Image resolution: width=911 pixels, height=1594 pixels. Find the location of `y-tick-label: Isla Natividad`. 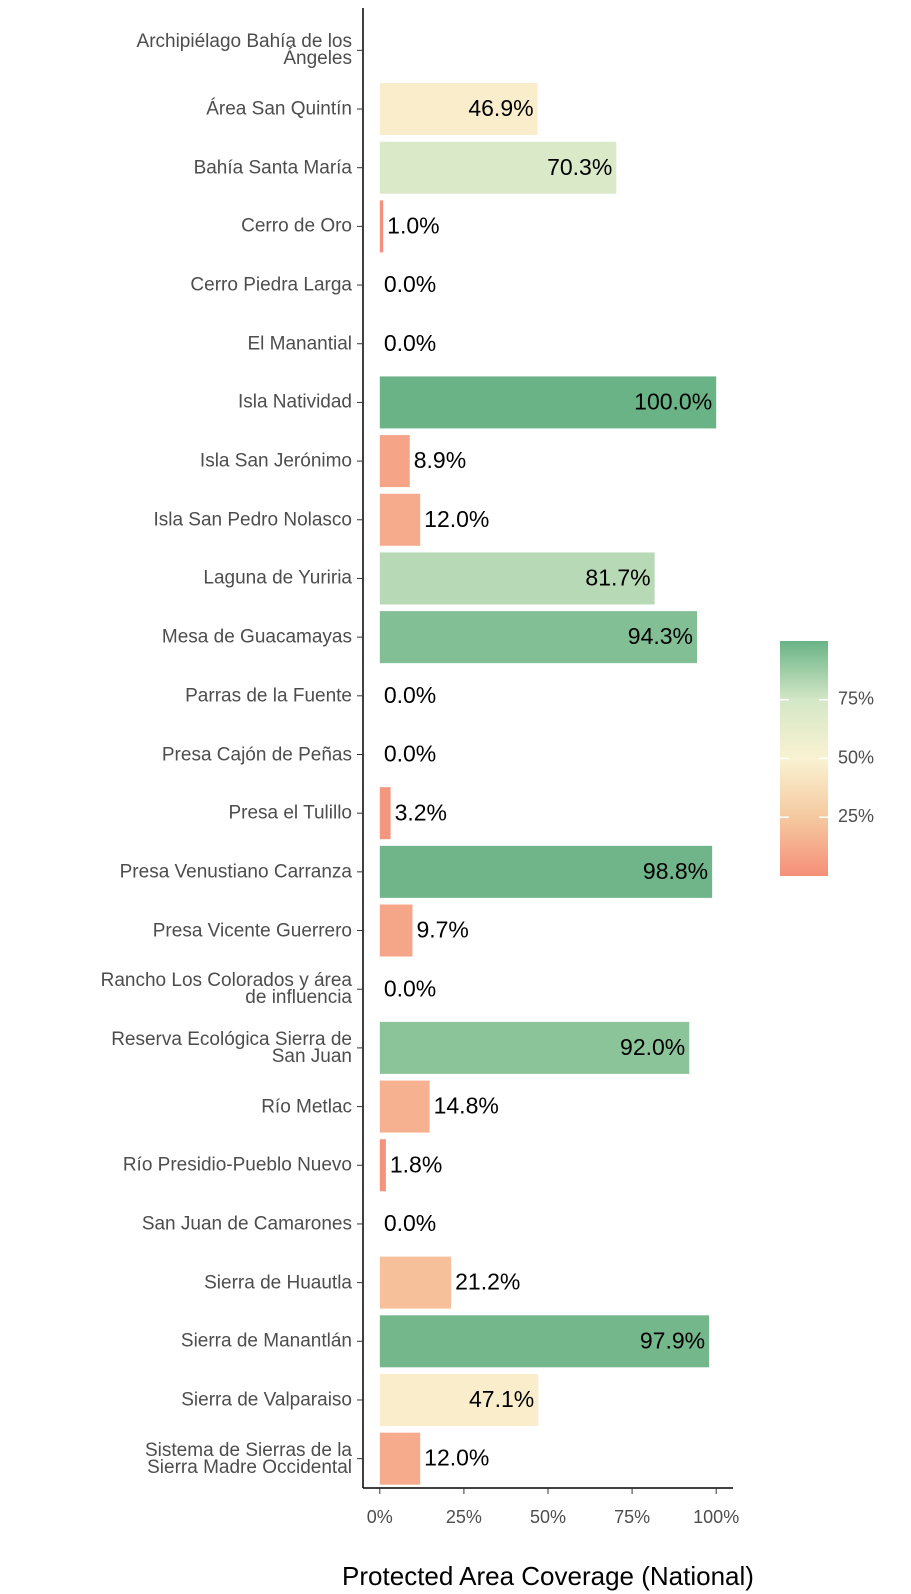

y-tick-label: Isla Natividad is located at coordinates (294, 402).